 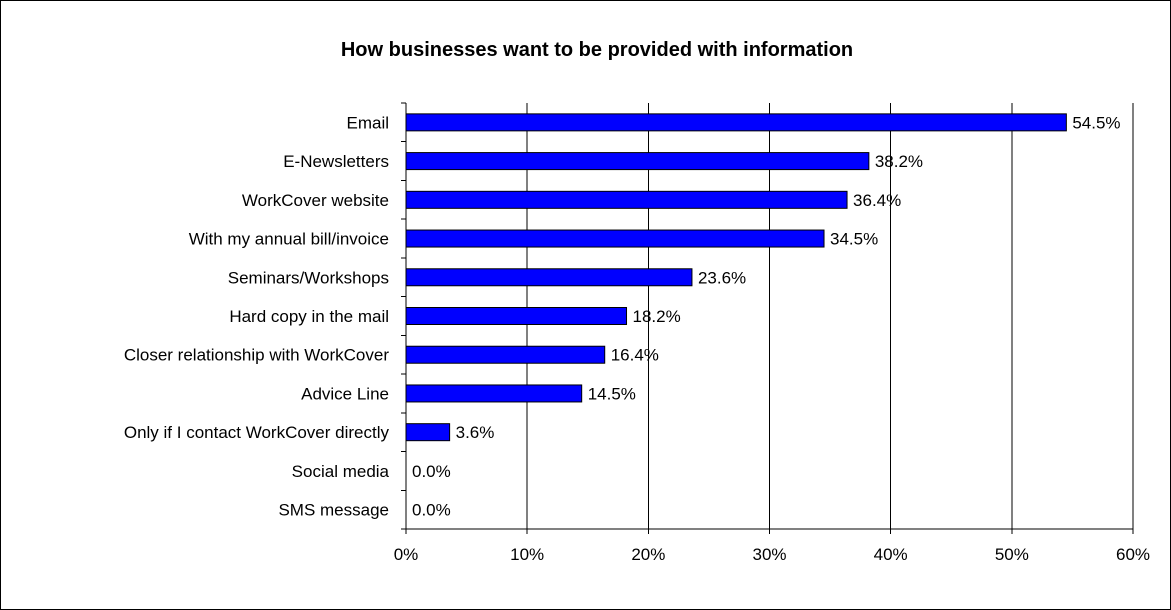 I want to click on category-label-10: SMS message, so click(x=333, y=510).